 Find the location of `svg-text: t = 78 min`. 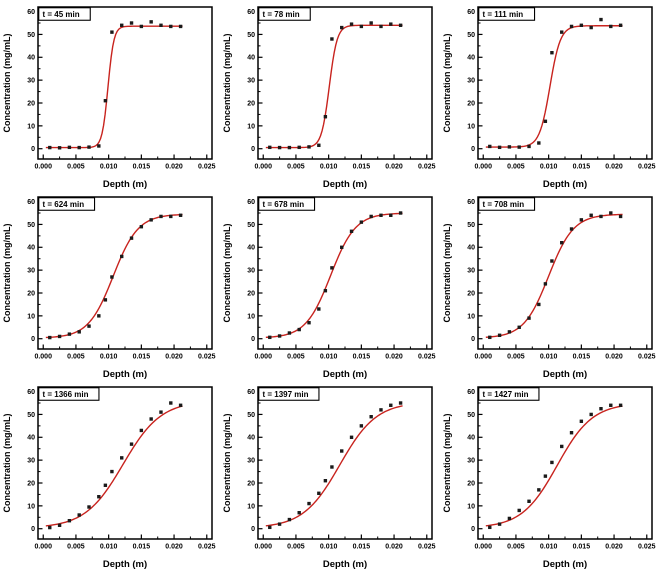

svg-text: t = 78 min is located at coordinates (281, 14).